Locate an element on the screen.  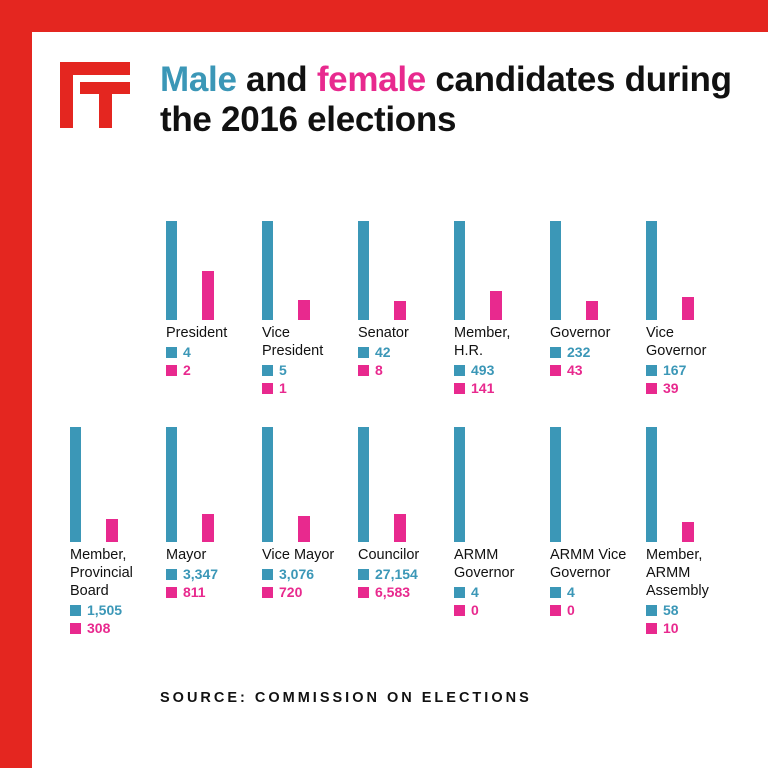
category-label: Senator is located at coordinates (407, 333).